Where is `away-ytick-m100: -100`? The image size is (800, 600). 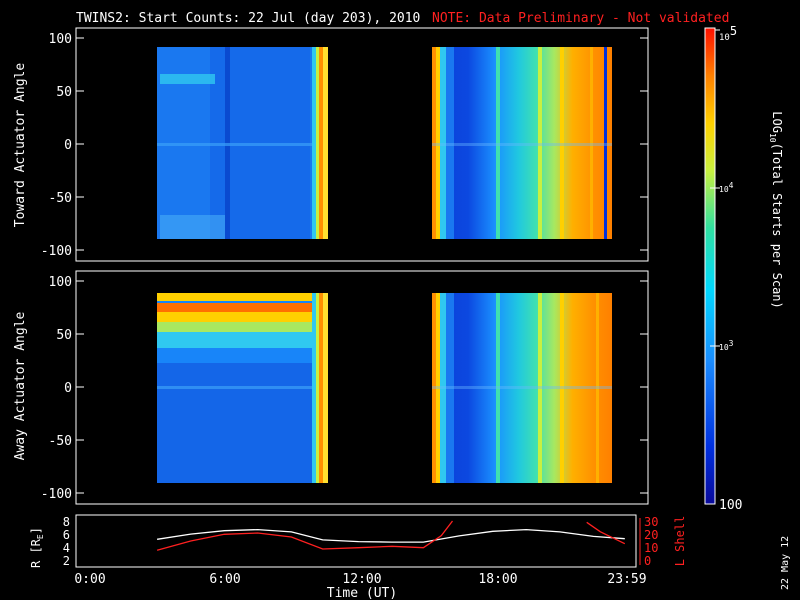 away-ytick-m100: -100 is located at coordinates (56, 494).